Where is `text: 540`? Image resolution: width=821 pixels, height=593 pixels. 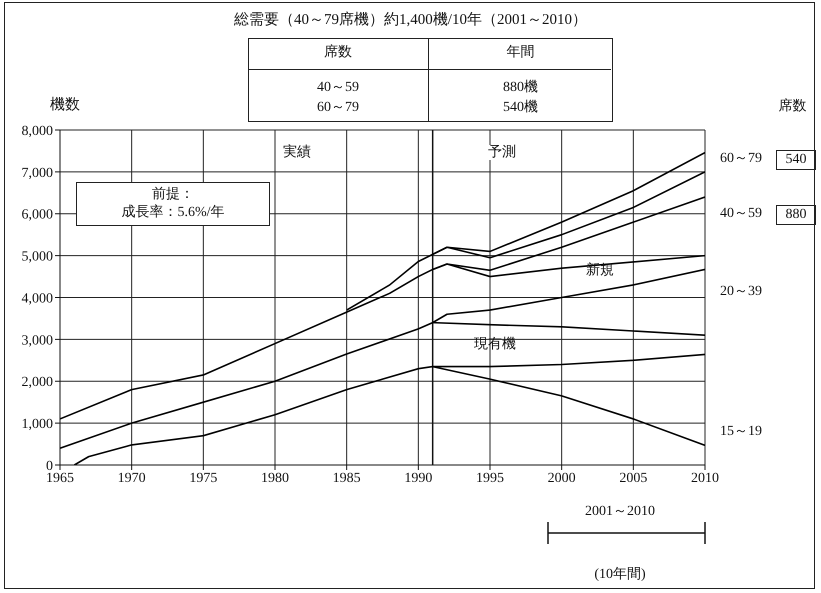
text: 540 is located at coordinates (796, 159).